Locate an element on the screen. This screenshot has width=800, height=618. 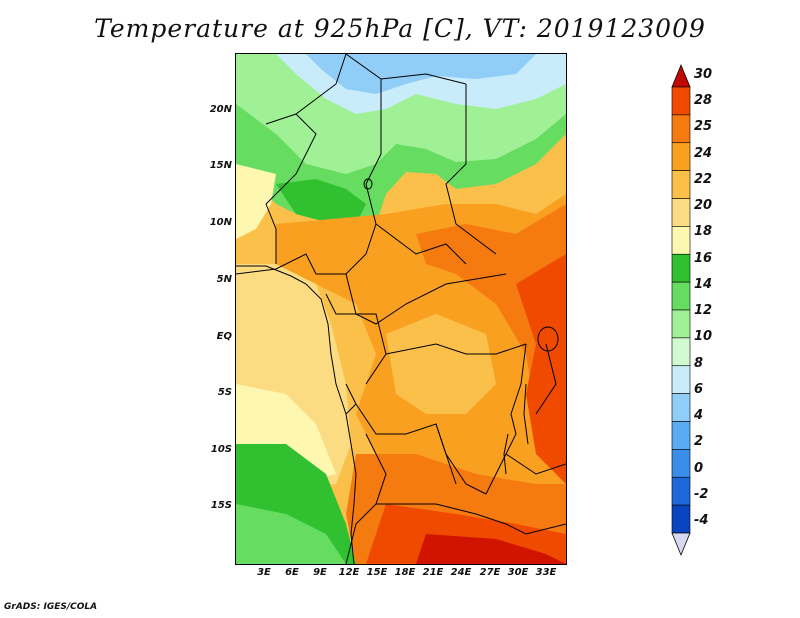
lat-label-eq: EQ is located at coordinates (224, 336).